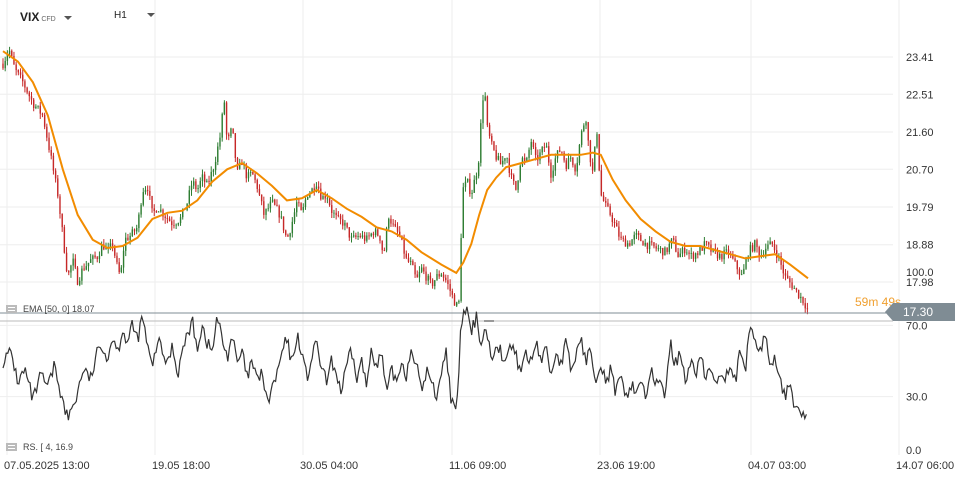 The image size is (967, 480). Describe the element at coordinates (920, 95) in the screenshot. I see `price-tick-label: 22.51` at that location.